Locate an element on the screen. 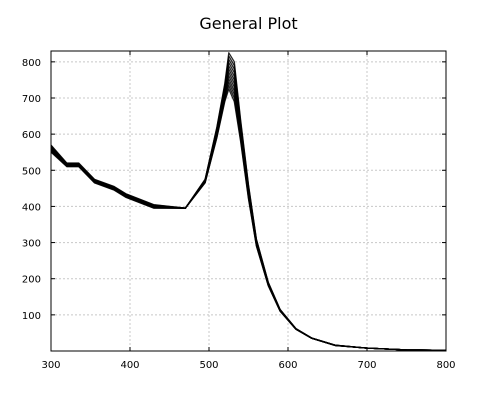 The height and width of the screenshot is (401, 497). chart-title: General Plot is located at coordinates (248, 23).